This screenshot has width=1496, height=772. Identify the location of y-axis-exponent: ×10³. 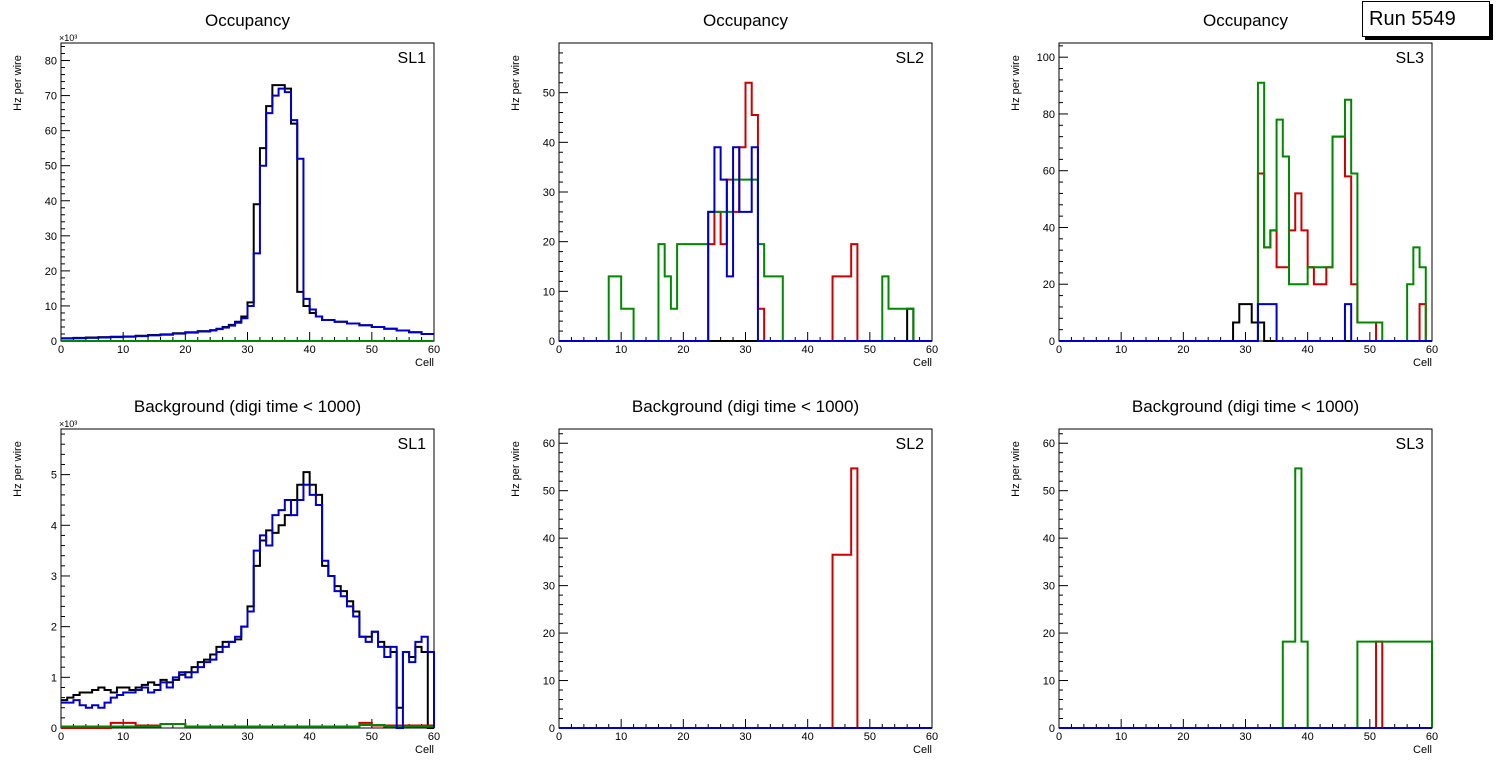
(68, 38).